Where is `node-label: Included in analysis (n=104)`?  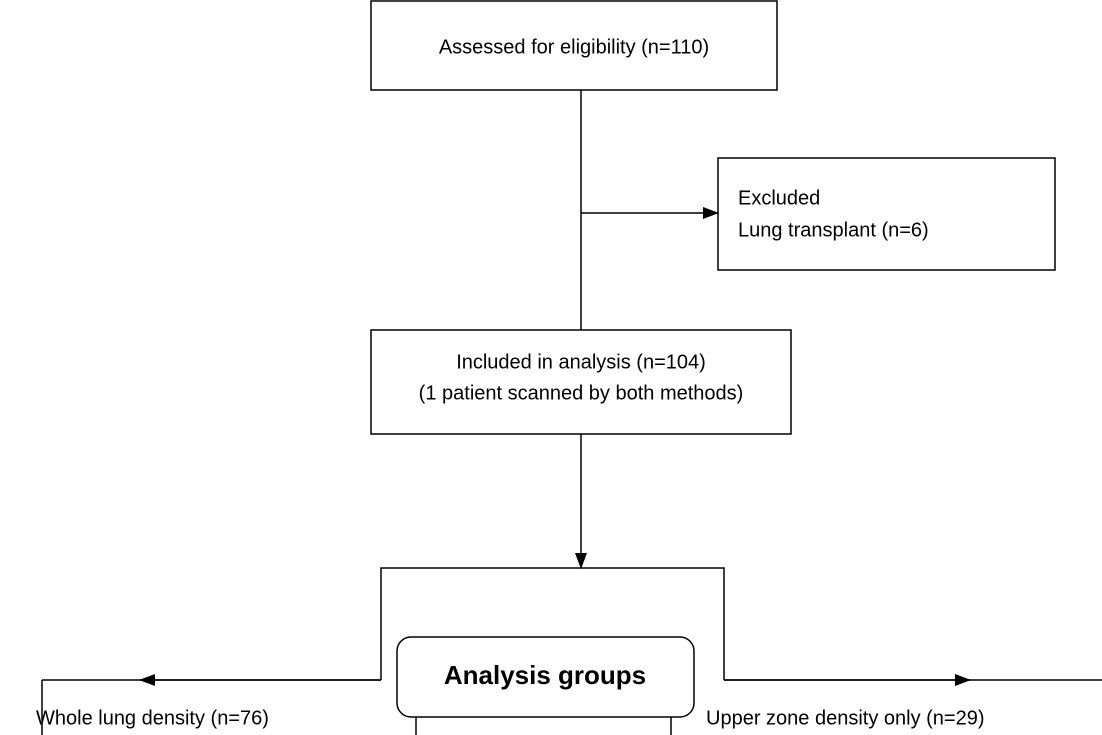 node-label: Included in analysis (n=104) is located at coordinates (581, 362).